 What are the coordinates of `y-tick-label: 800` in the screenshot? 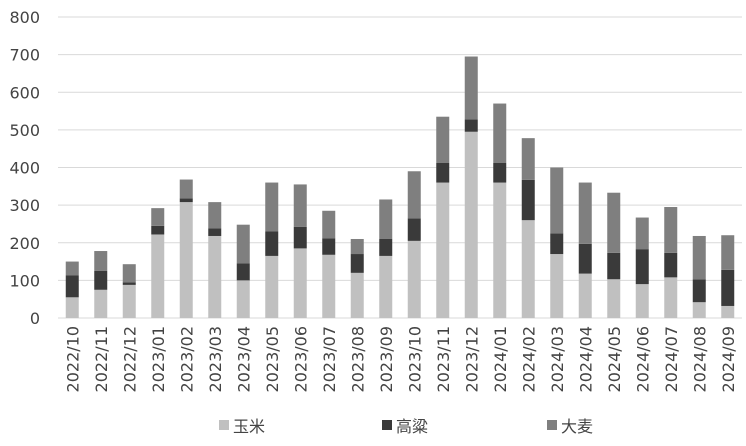 It's located at (24, 17).